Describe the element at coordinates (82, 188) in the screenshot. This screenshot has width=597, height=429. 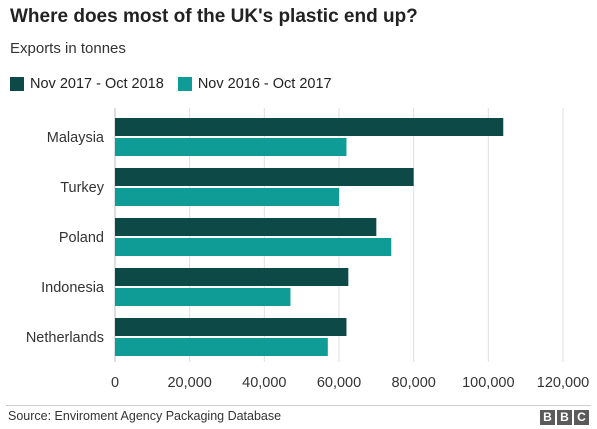
I see `category-label: Turkey` at that location.